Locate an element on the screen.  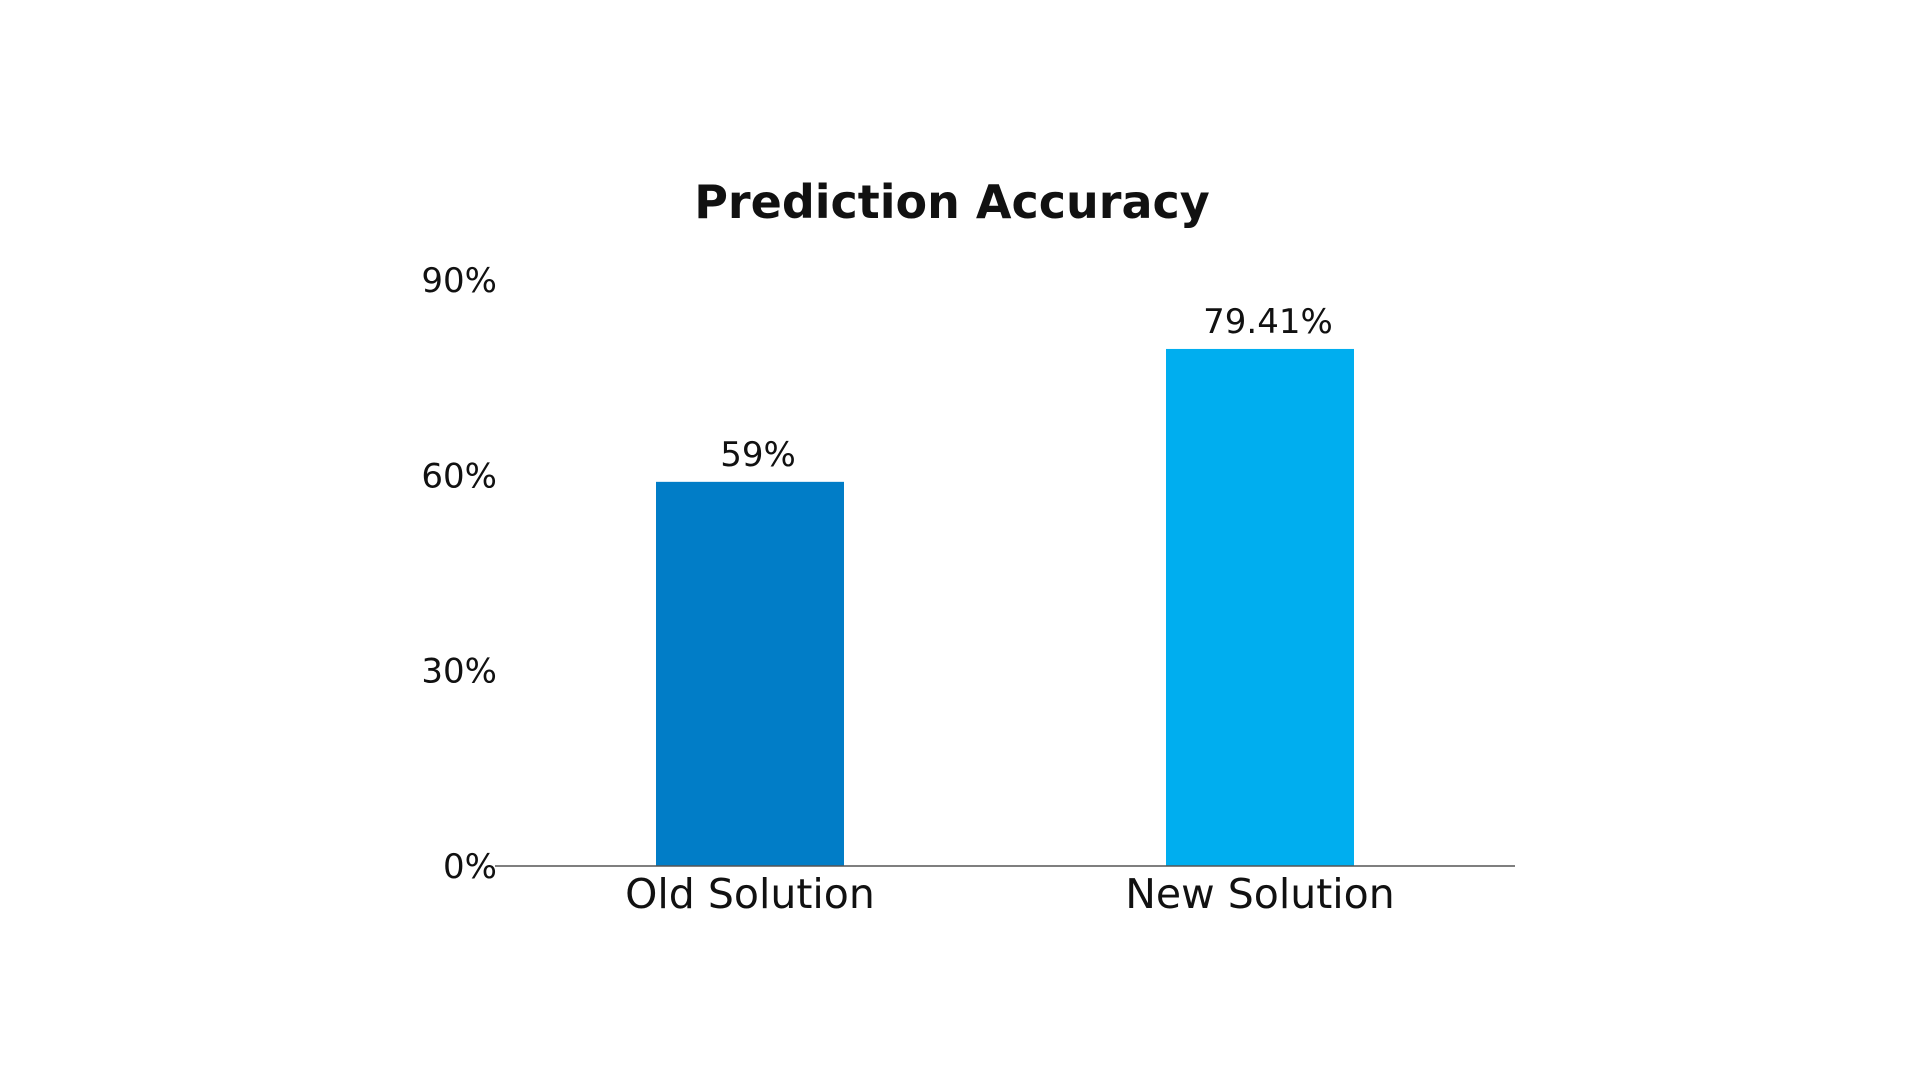
y-tick-label: 0% is located at coordinates (470, 867).